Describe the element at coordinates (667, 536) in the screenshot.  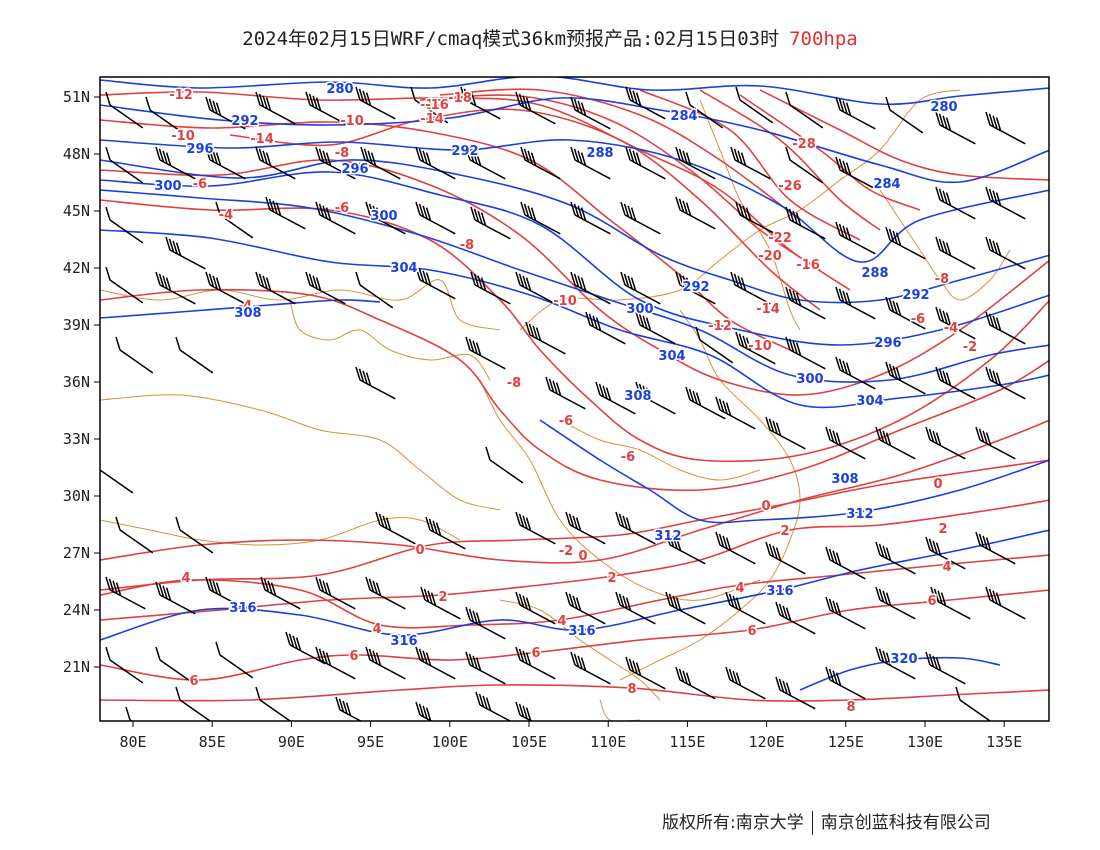
I see `geopotential-contour-label: 312` at that location.